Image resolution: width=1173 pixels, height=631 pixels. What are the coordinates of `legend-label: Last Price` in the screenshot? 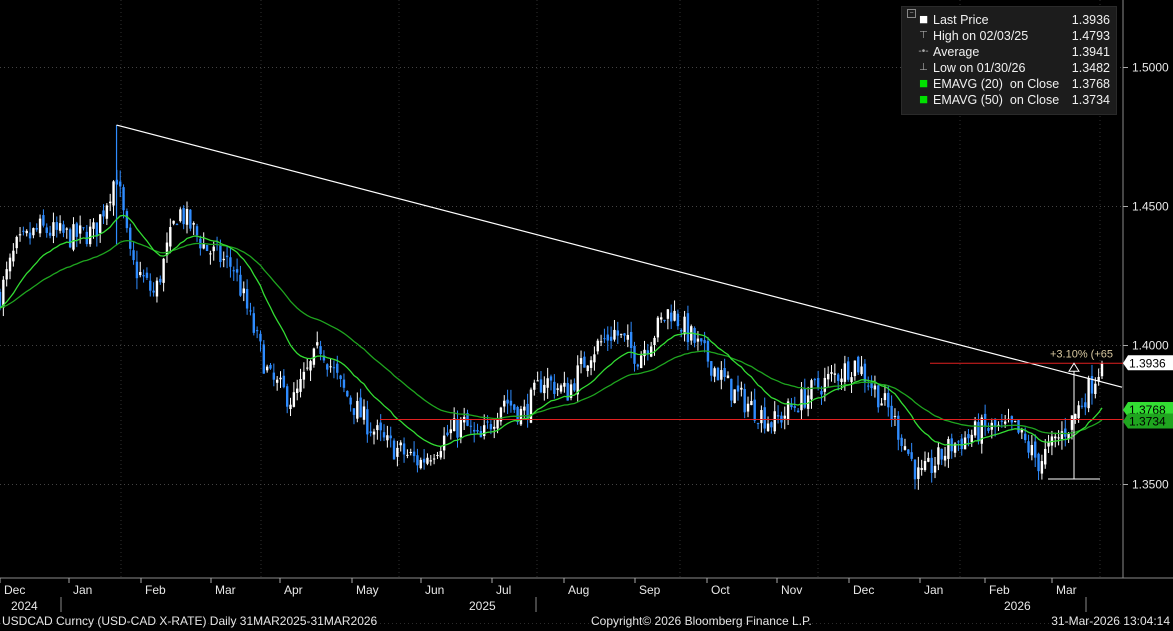 It's located at (961, 20).